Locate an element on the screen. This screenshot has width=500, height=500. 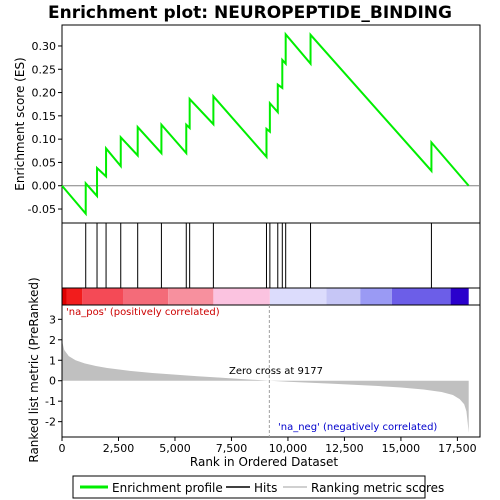
chart-title: Enrichment plot: NEUROPEPTIDE_BINDING is located at coordinates (250, 13).